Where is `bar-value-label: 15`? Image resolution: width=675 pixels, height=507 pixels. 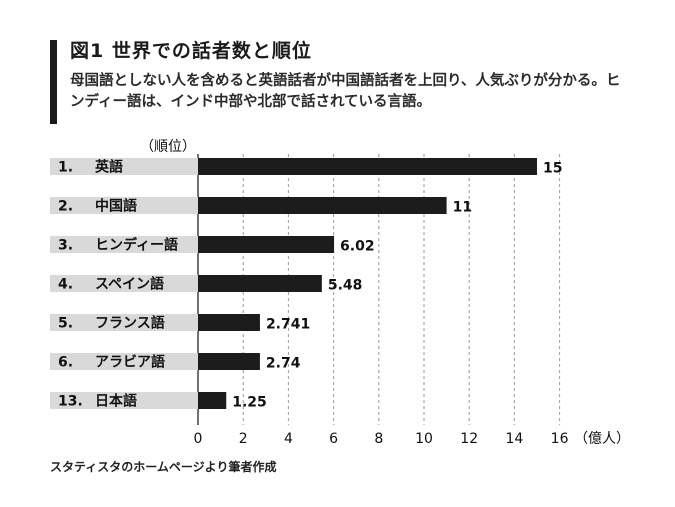
bar-value-label: 15 is located at coordinates (552, 169).